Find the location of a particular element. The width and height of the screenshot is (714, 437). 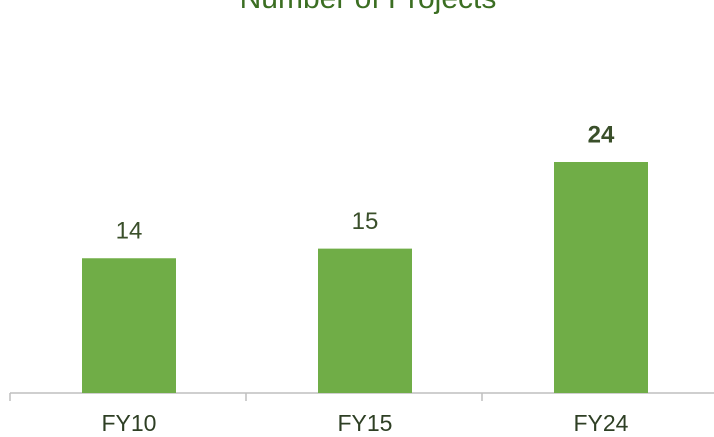

chart-title: Number of Projects is located at coordinates (368, 7).